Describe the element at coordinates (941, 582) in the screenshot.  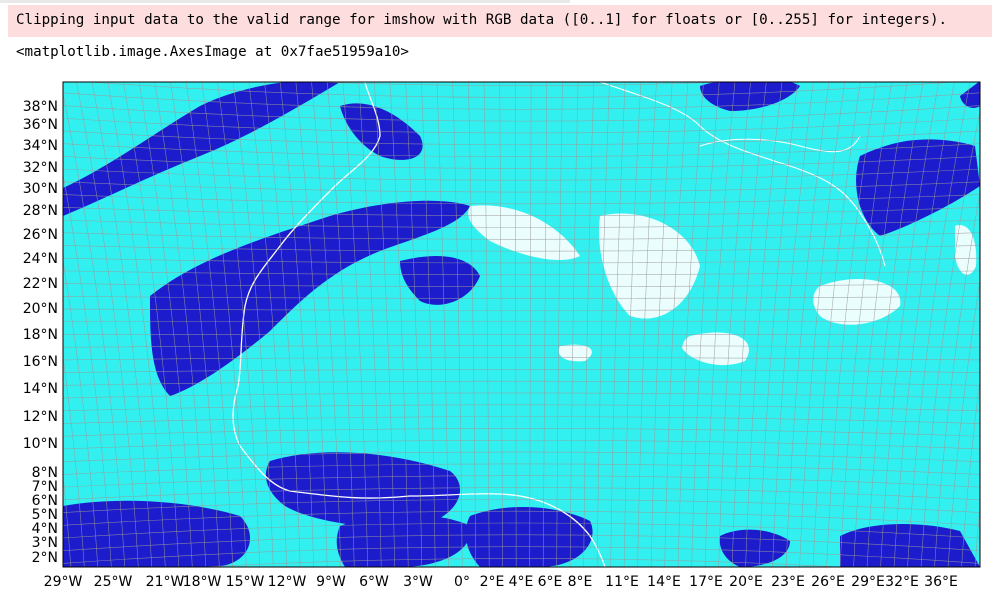
I see `longitude-tick-label: 36°E` at that location.